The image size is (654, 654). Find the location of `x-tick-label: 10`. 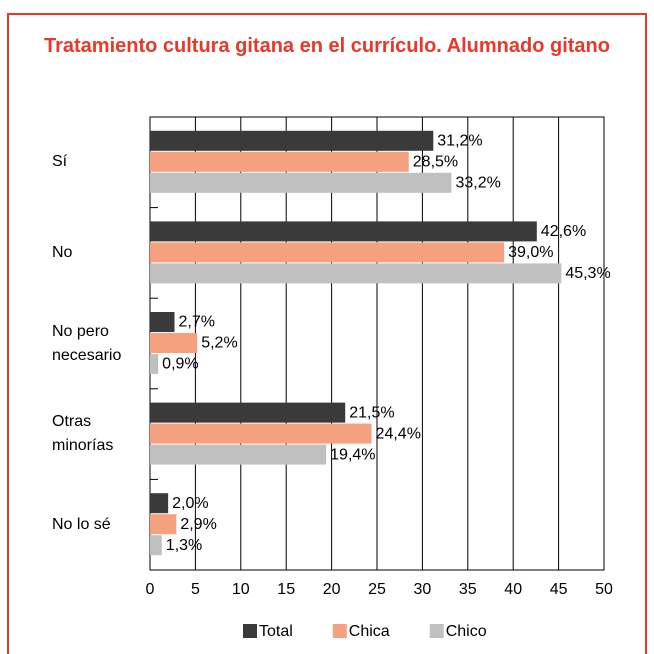

x-tick-label: 10 is located at coordinates (241, 589).